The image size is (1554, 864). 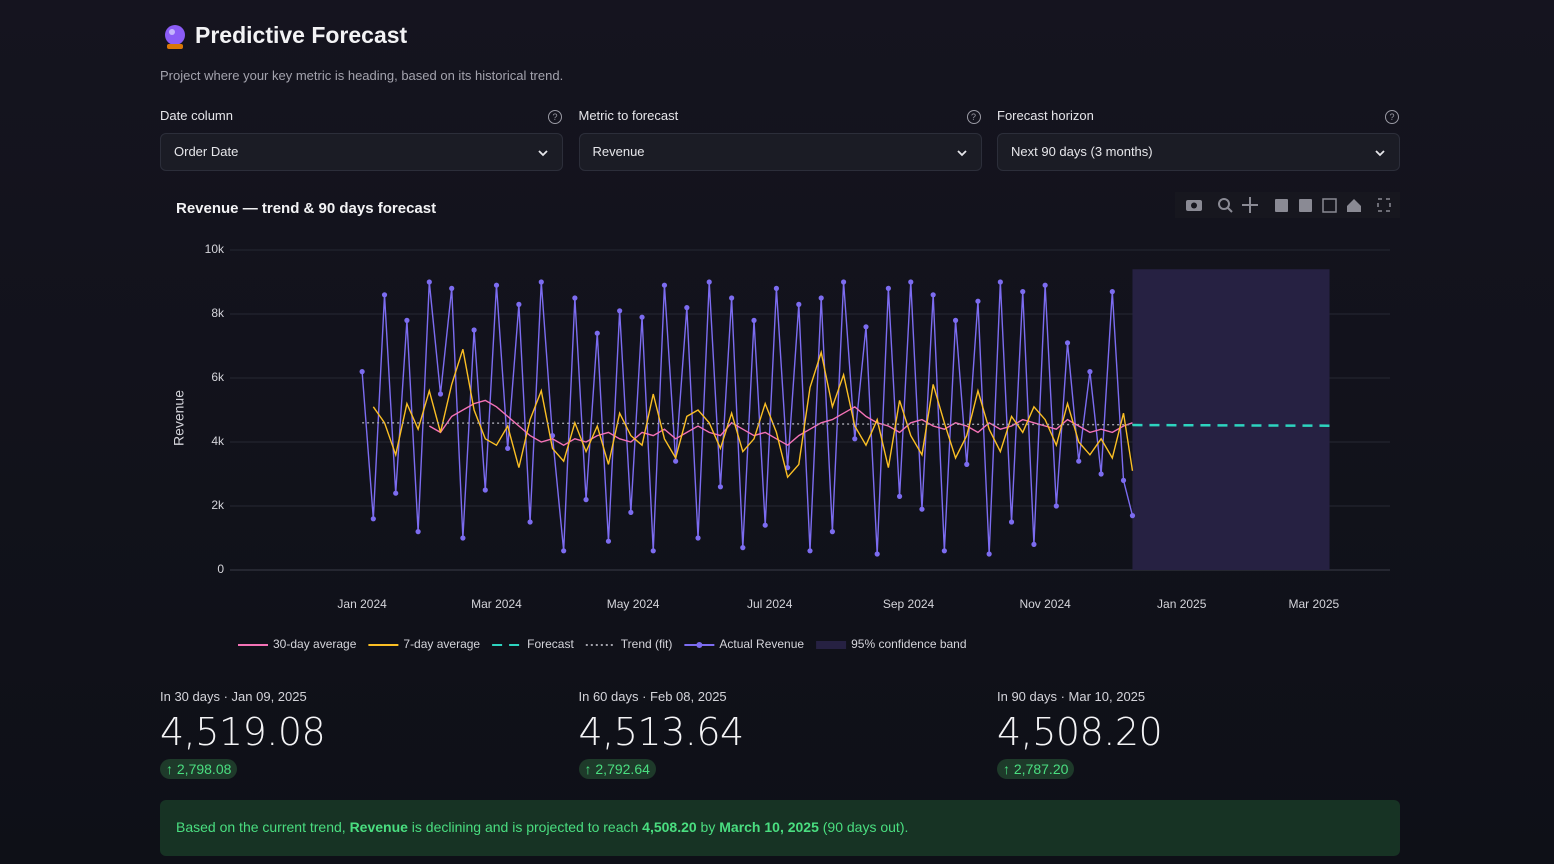 I want to click on y-tick-label: 0, so click(x=220, y=569).